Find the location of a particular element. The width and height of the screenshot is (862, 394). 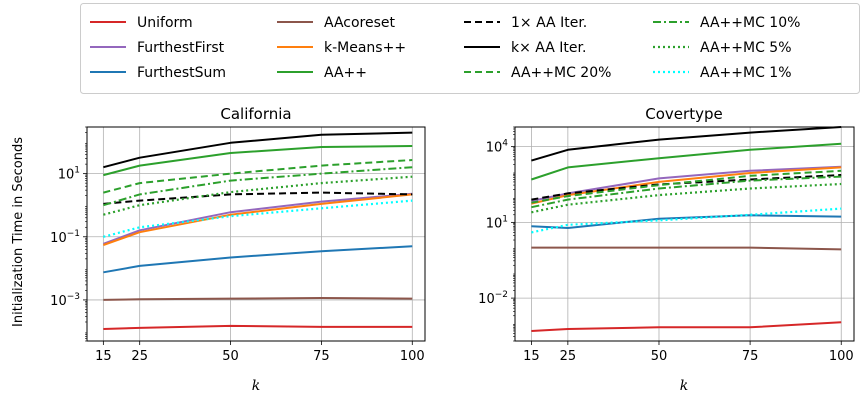

legend-item: Uniform is located at coordinates (141, 23).